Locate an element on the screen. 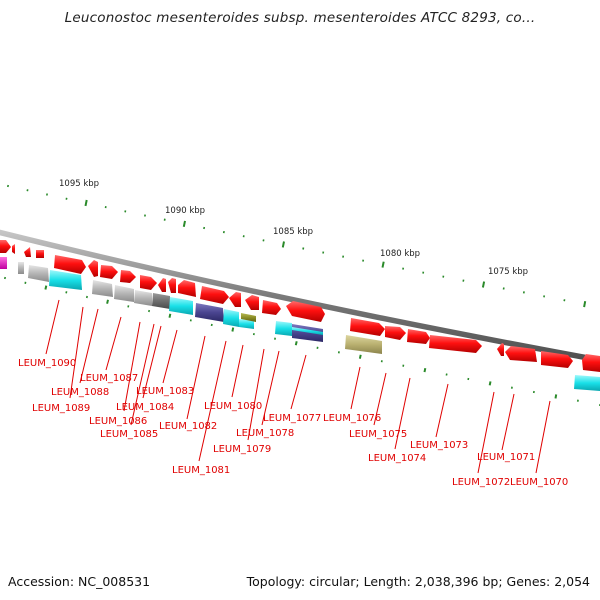 This screenshot has width=600, height=600. gene-label-leum-1083: LEUM_1083 is located at coordinates (165, 391).